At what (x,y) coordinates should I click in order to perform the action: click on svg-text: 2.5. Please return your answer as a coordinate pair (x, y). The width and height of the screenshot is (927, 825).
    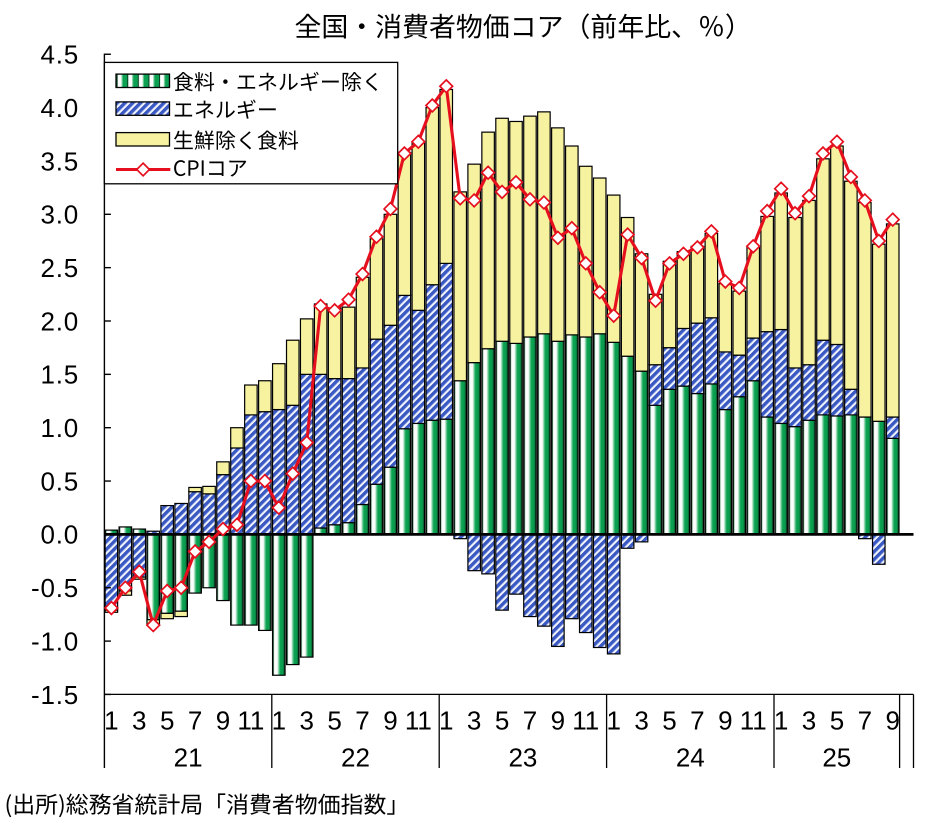
    Looking at the image, I should click on (59, 268).